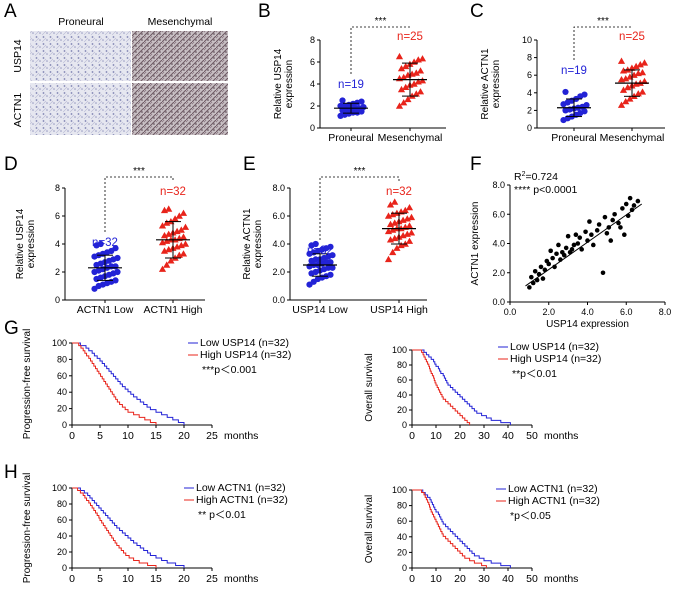 The image size is (685, 609). I want to click on ihc-image-usp14-mesenchymal, so click(180, 56).